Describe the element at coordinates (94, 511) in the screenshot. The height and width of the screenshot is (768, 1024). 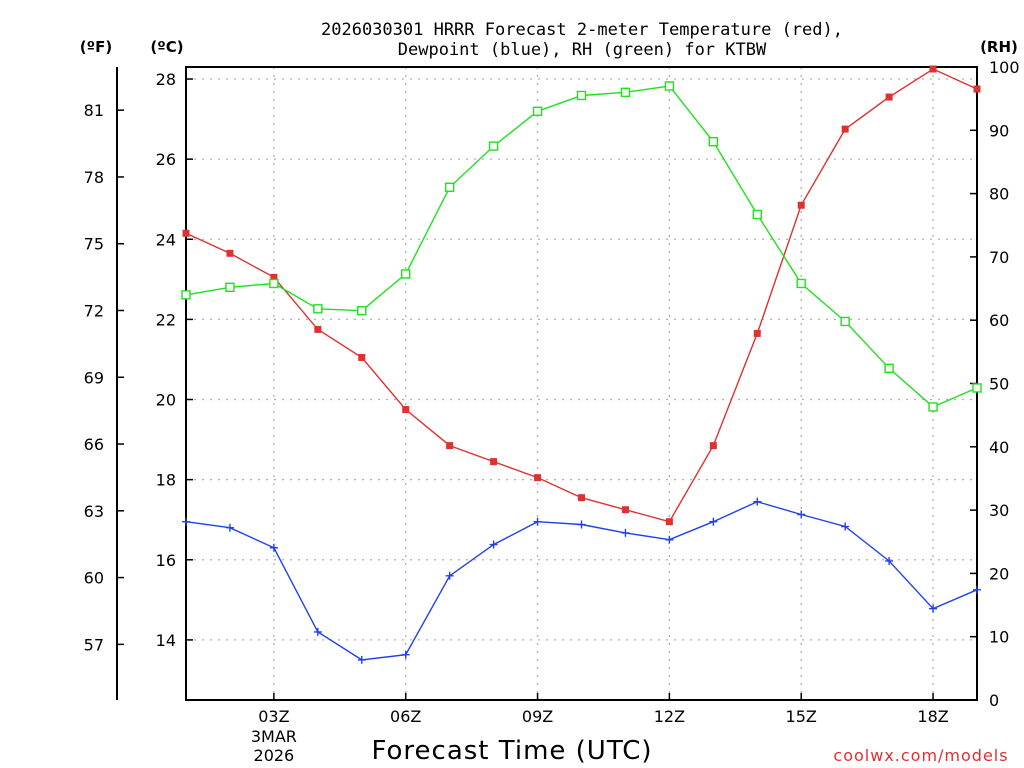
I see `fahrenheit-tick-label: 63` at that location.